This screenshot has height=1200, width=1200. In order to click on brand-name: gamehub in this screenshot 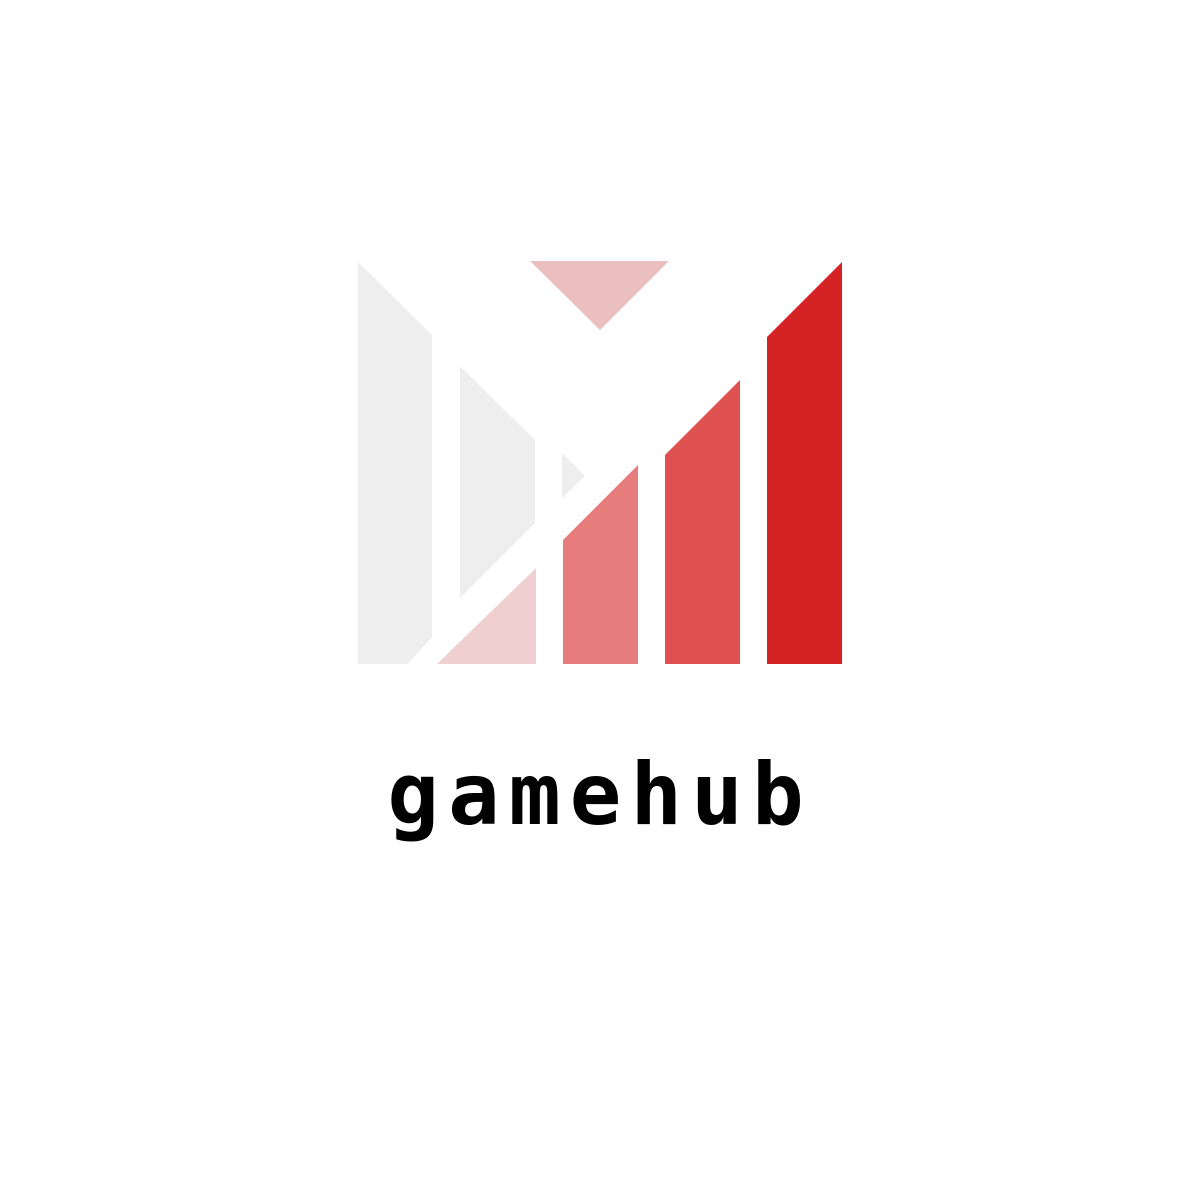, I will do `click(600, 795)`.